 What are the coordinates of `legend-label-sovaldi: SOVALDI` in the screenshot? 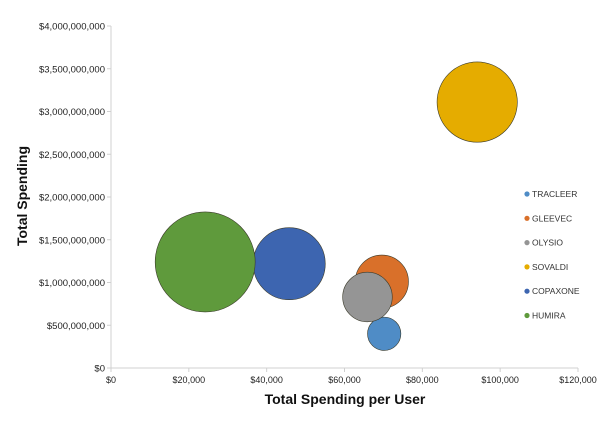 It's located at (550, 267).